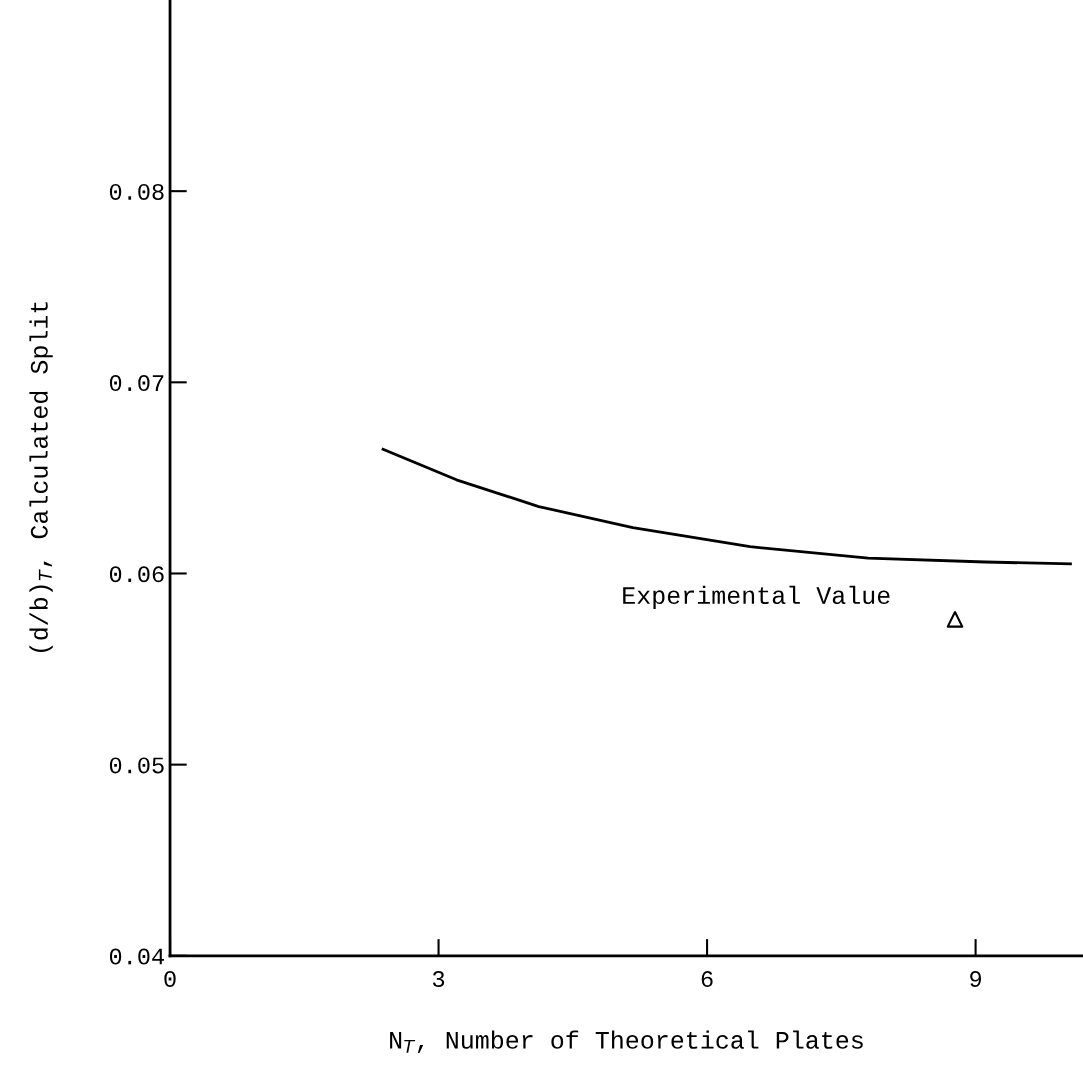 The height and width of the screenshot is (1080, 1083). Describe the element at coordinates (626, 1041) in the screenshot. I see `x-axis-title: N$_{T}$, Number of Theoretical Plates` at that location.